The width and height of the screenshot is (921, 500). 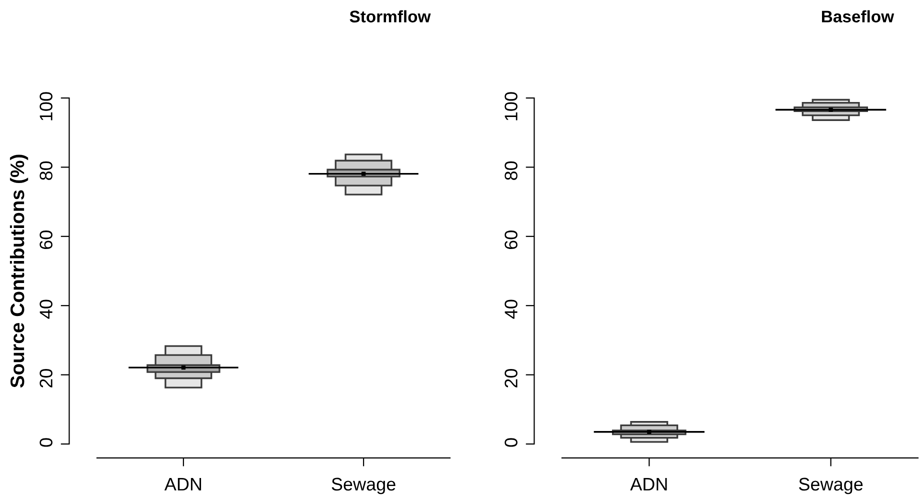 I want to click on chart-title: Stormflow, so click(x=390, y=16).